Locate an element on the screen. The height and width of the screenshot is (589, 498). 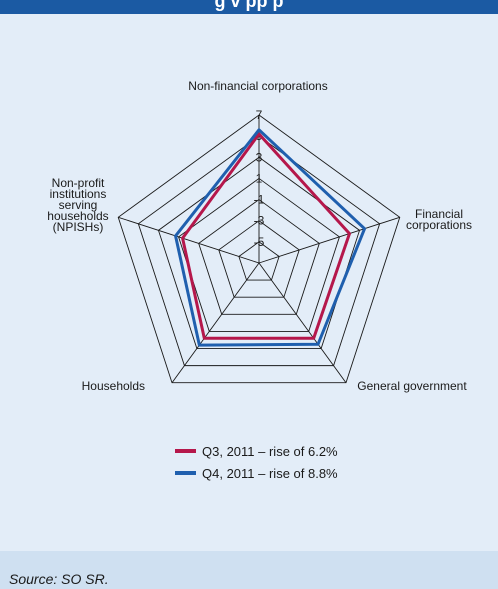
legend-label: Q3, 2011 – rise of 6.2% is located at coordinates (270, 451).